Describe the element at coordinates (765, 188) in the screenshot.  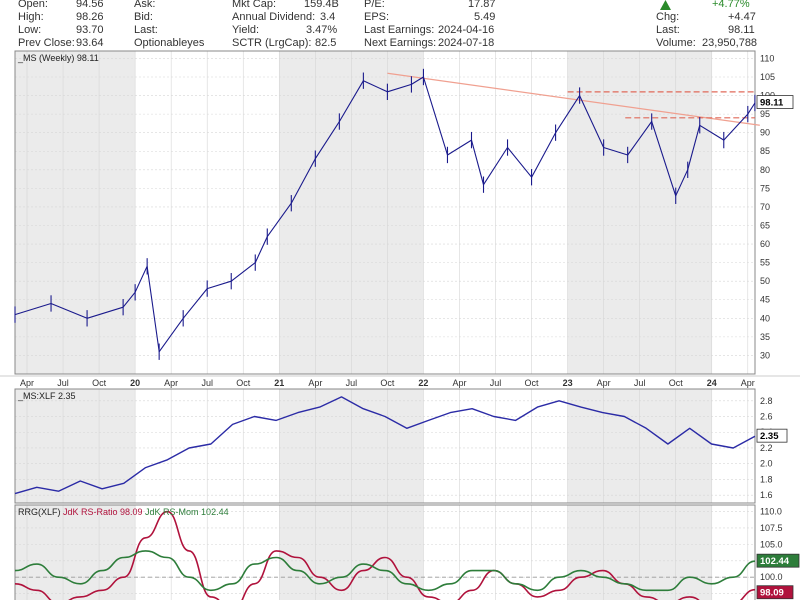
I see `y-tick-label: 75` at that location.